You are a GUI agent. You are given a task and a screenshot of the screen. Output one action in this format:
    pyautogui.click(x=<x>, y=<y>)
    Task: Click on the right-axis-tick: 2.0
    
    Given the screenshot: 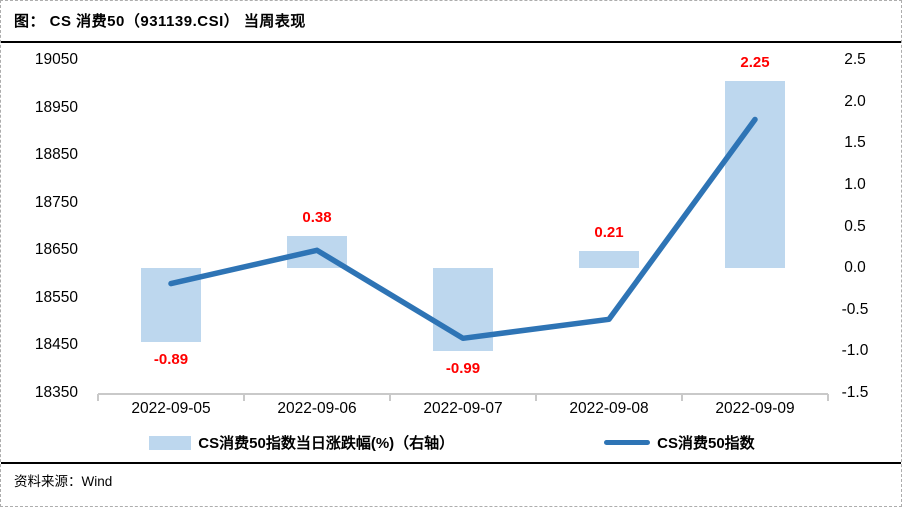 What is the action you would take?
    pyautogui.click(x=855, y=101)
    